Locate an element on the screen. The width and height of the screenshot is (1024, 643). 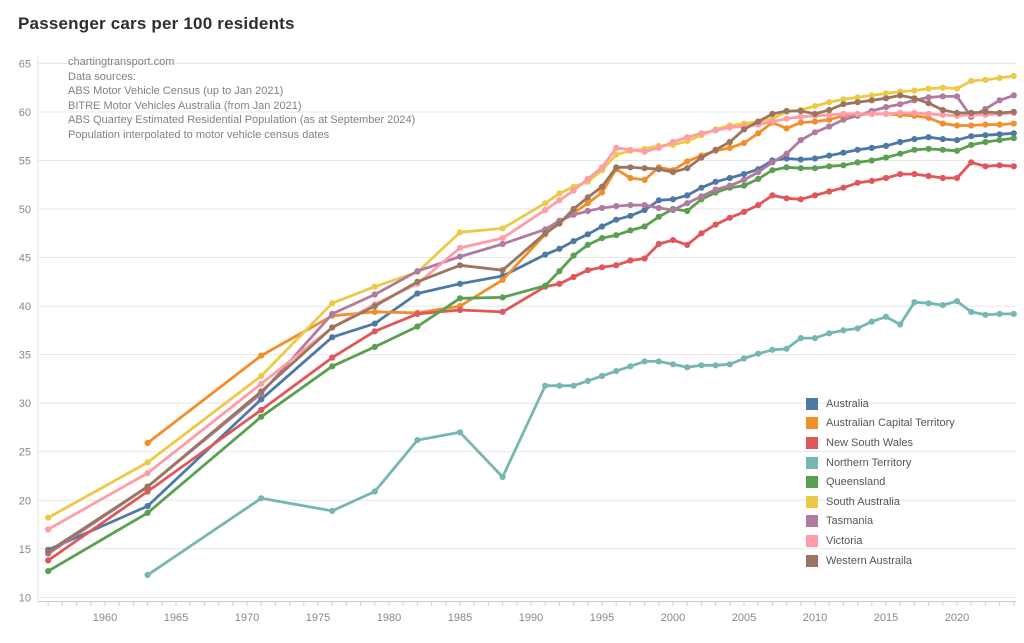
data-point-tasmania-2010 is located at coordinates (815, 132).